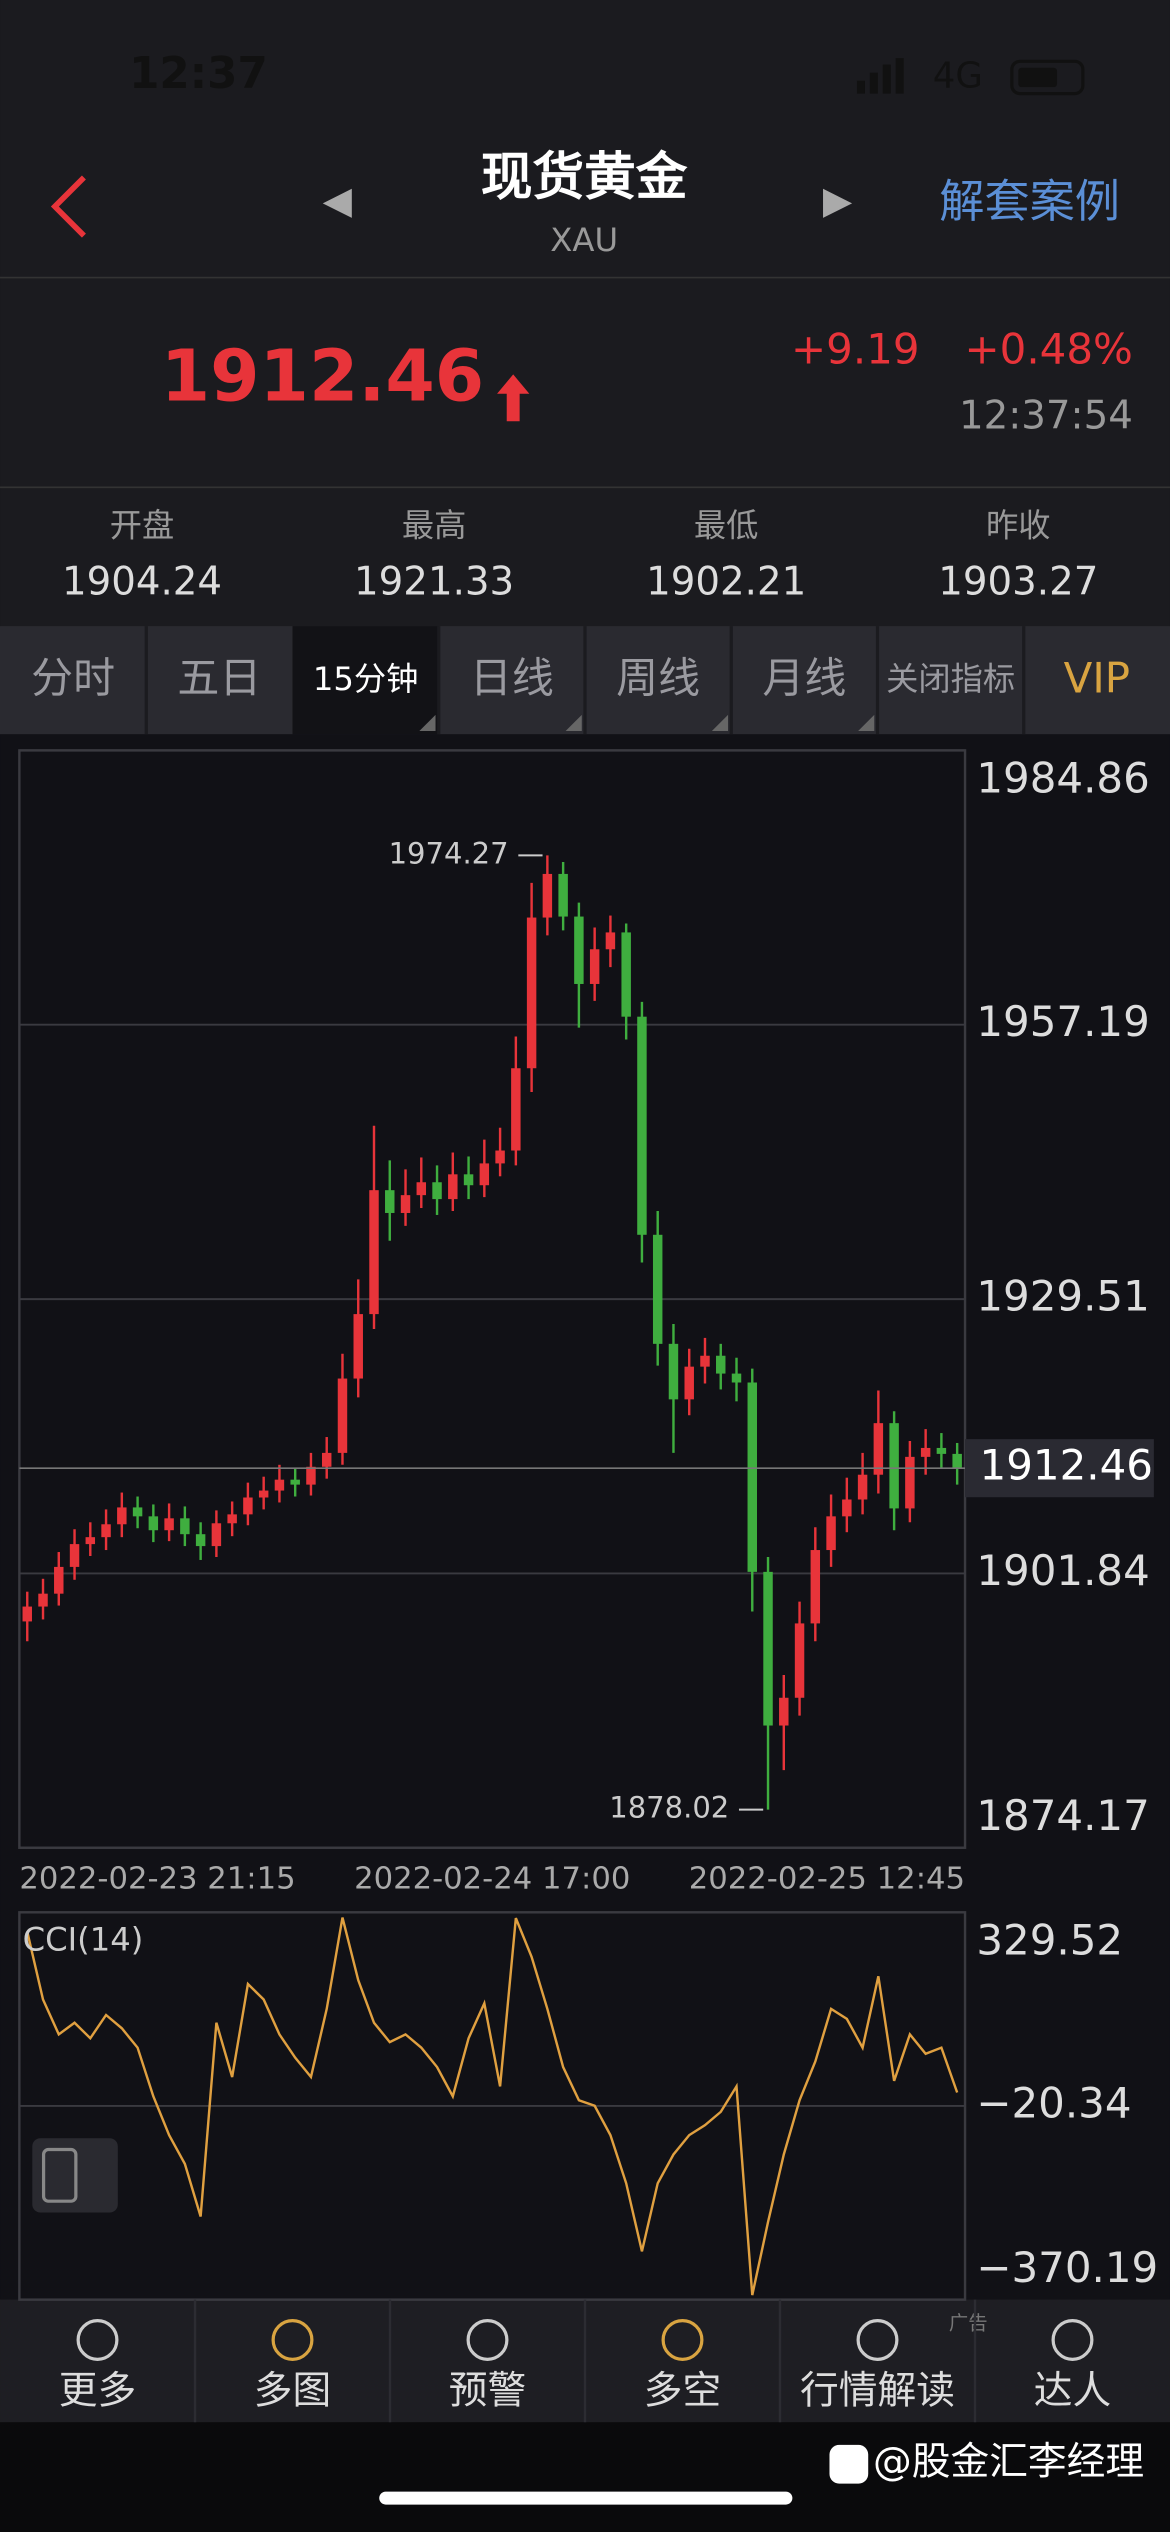 The width and height of the screenshot is (1170, 2532). Describe the element at coordinates (219, 678) in the screenshot. I see `tab: 五日` at that location.